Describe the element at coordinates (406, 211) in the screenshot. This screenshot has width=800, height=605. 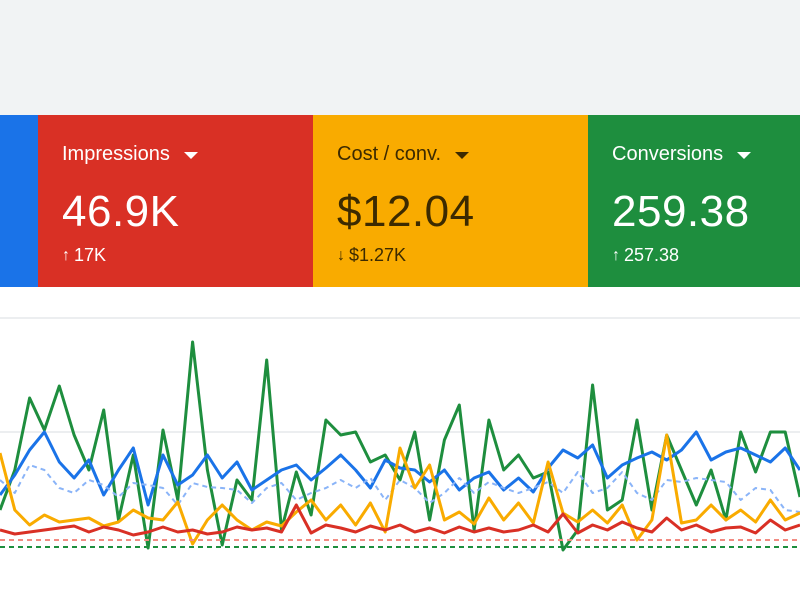
I see `metric-value: $12.04` at that location.